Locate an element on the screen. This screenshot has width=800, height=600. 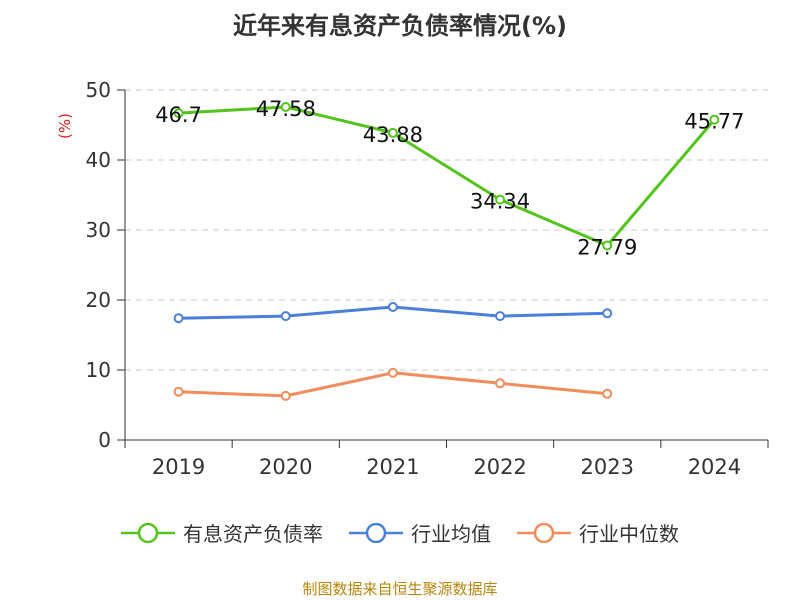
data-label: 47.58 is located at coordinates (286, 109).